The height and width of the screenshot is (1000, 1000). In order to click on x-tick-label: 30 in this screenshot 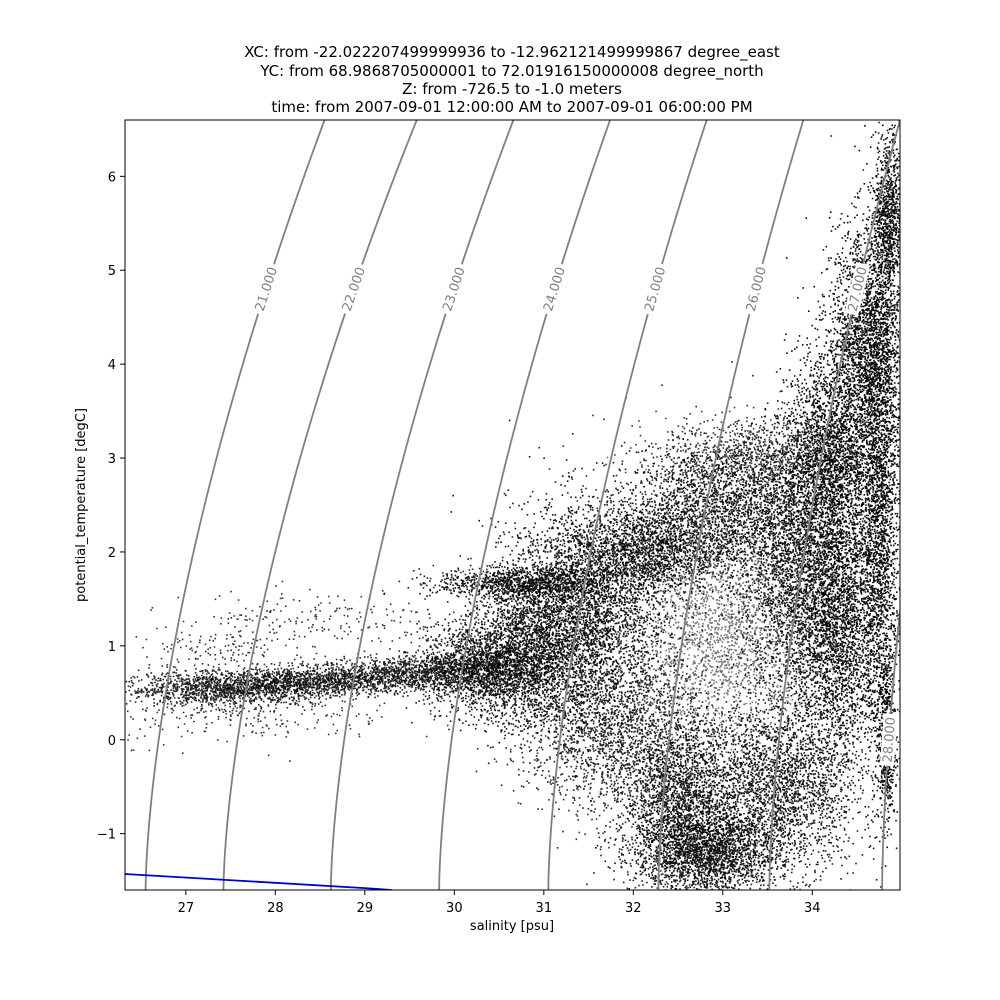, I will do `click(454, 908)`.